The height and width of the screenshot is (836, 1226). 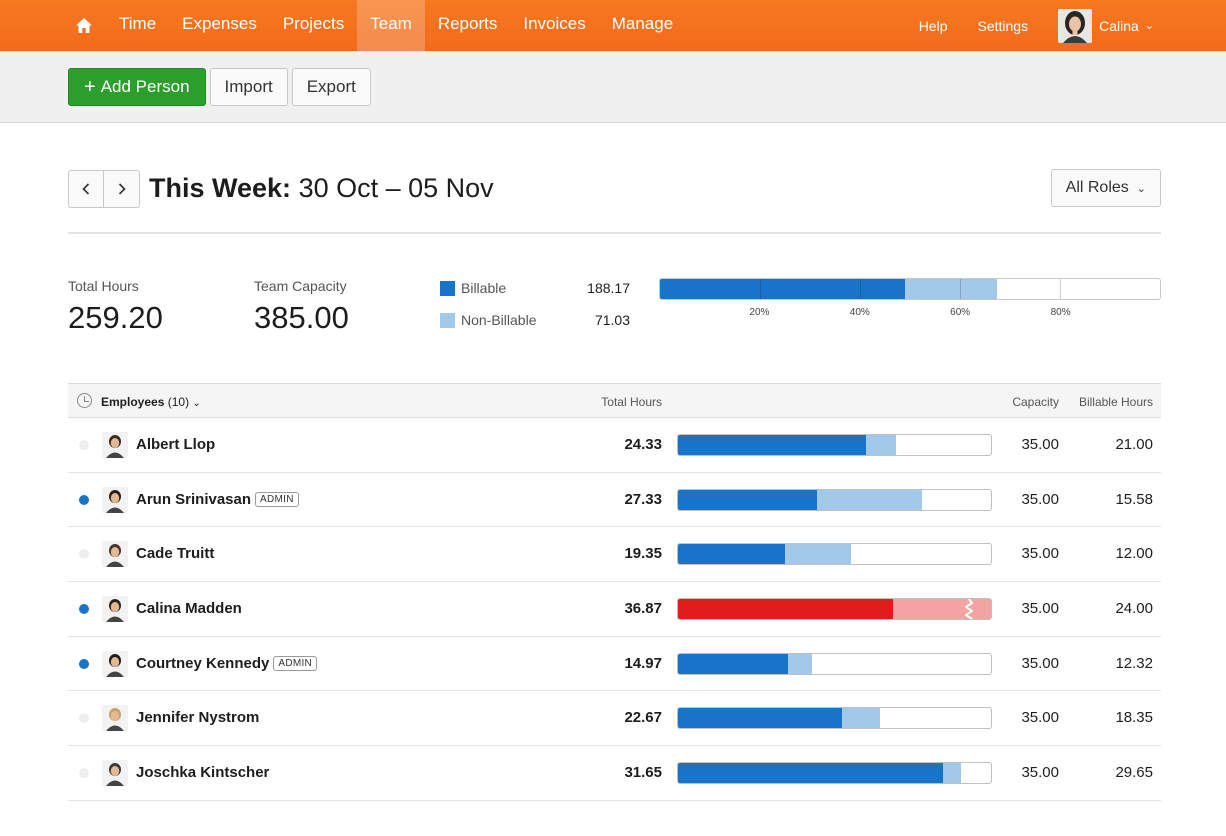 What do you see at coordinates (391, 25) in the screenshot?
I see `nav-item-team: Team` at bounding box center [391, 25].